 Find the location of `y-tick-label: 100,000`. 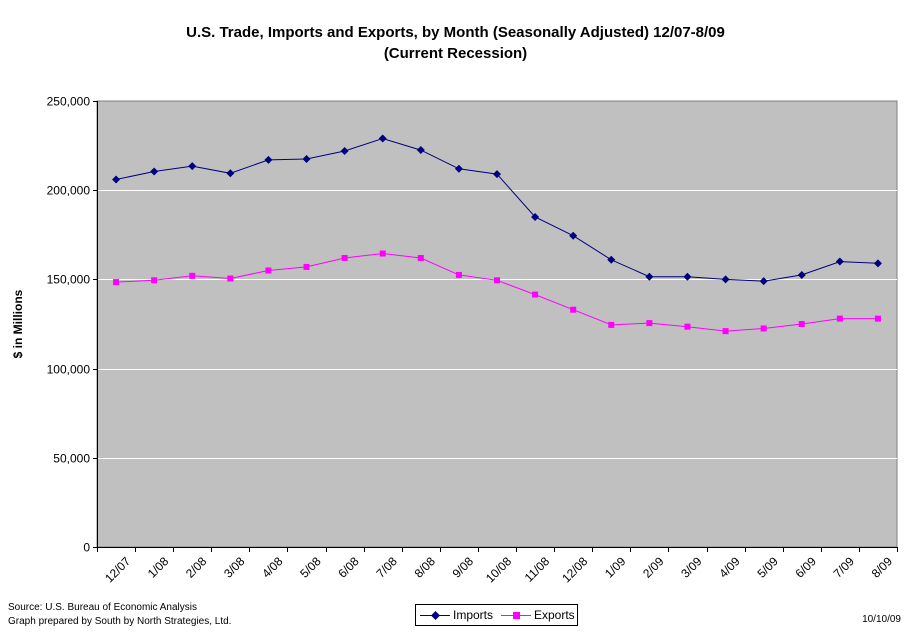

y-tick-label: 100,000 is located at coordinates (69, 370).